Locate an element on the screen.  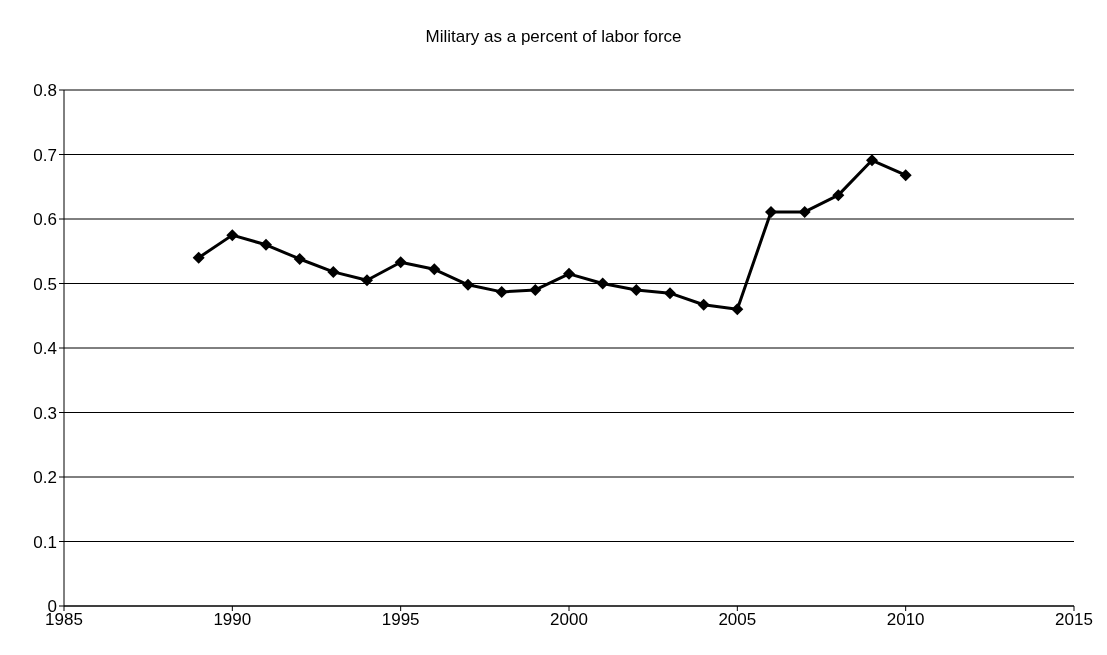
y-tick-label: 0.2 is located at coordinates (45, 478).